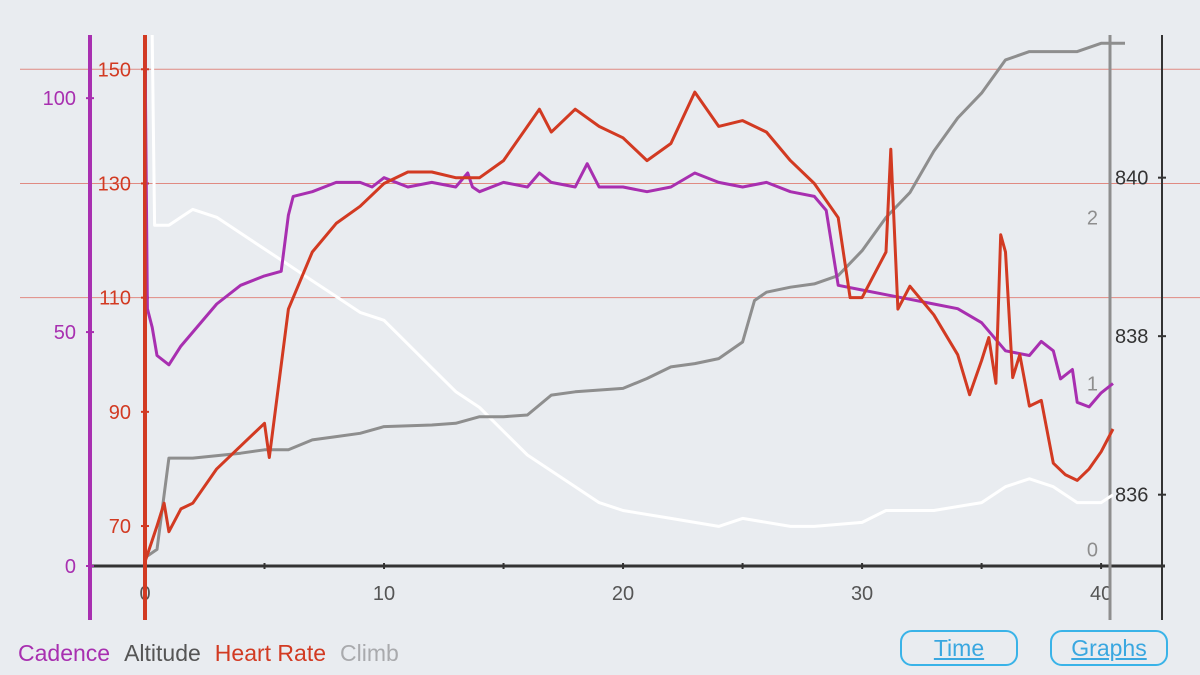 This screenshot has height=675, width=1200. Describe the element at coordinates (65, 333) in the screenshot. I see `cadence-tick-label: 50` at that location.